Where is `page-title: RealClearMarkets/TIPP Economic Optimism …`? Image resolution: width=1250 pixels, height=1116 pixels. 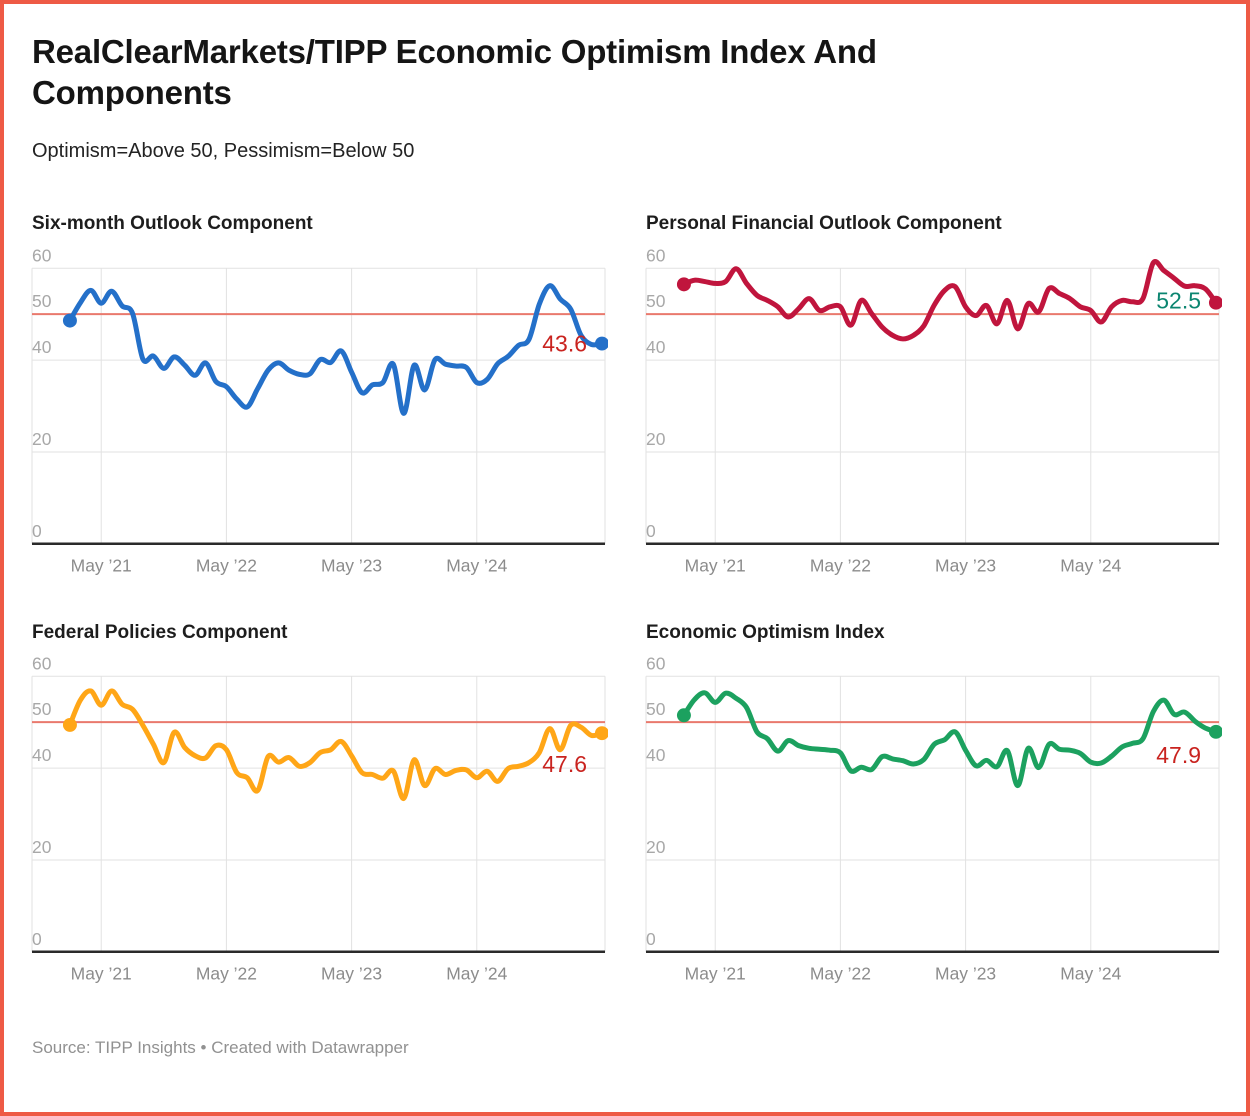
page-title: RealClearMarkets/TIPP Economic Optimism … is located at coordinates (454, 72).